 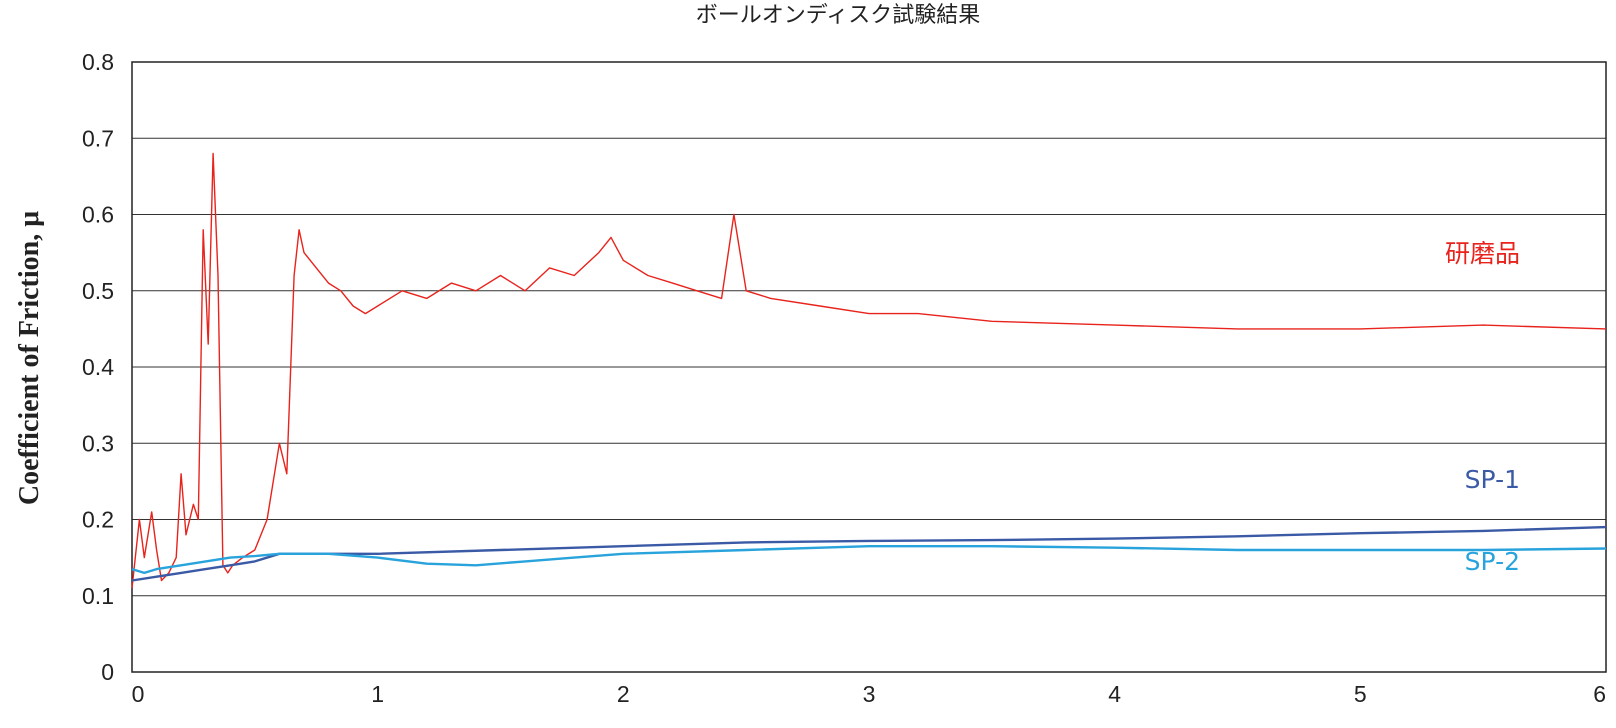 I want to click on x-tick-label: 5, so click(x=1360, y=694).